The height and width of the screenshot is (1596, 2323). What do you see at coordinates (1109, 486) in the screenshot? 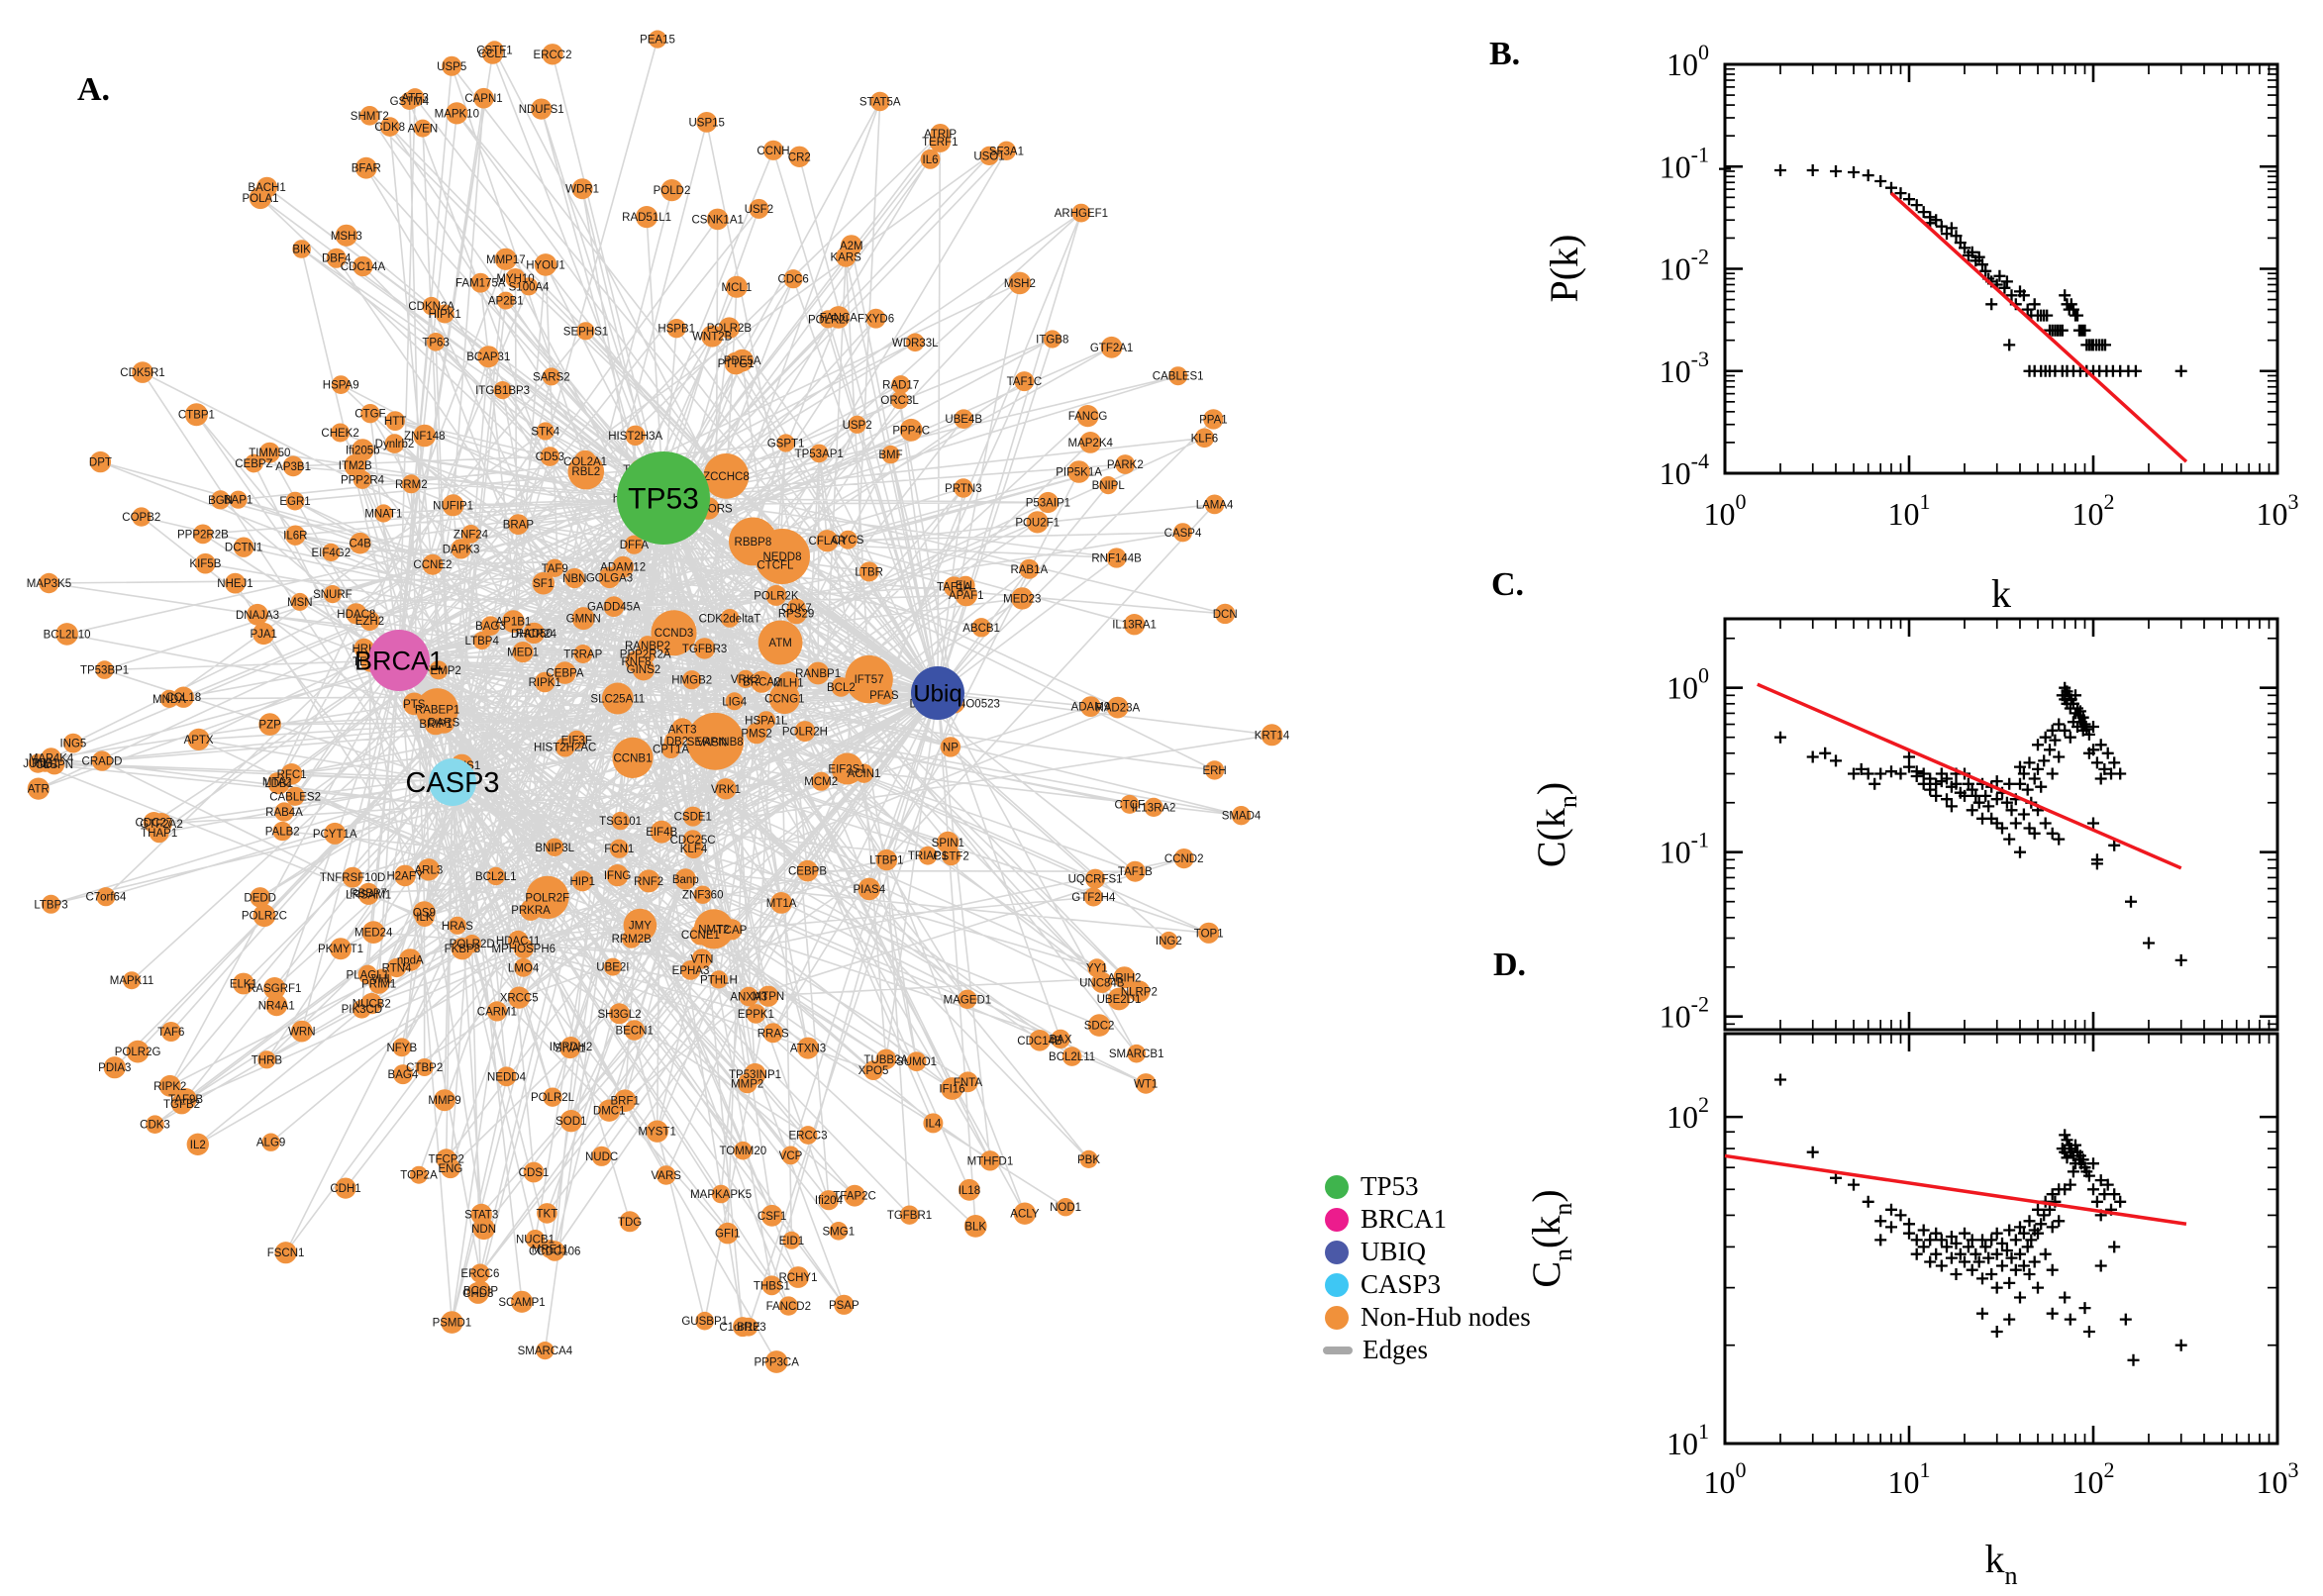
I see `gene-label: BNIPL` at bounding box center [1109, 486].